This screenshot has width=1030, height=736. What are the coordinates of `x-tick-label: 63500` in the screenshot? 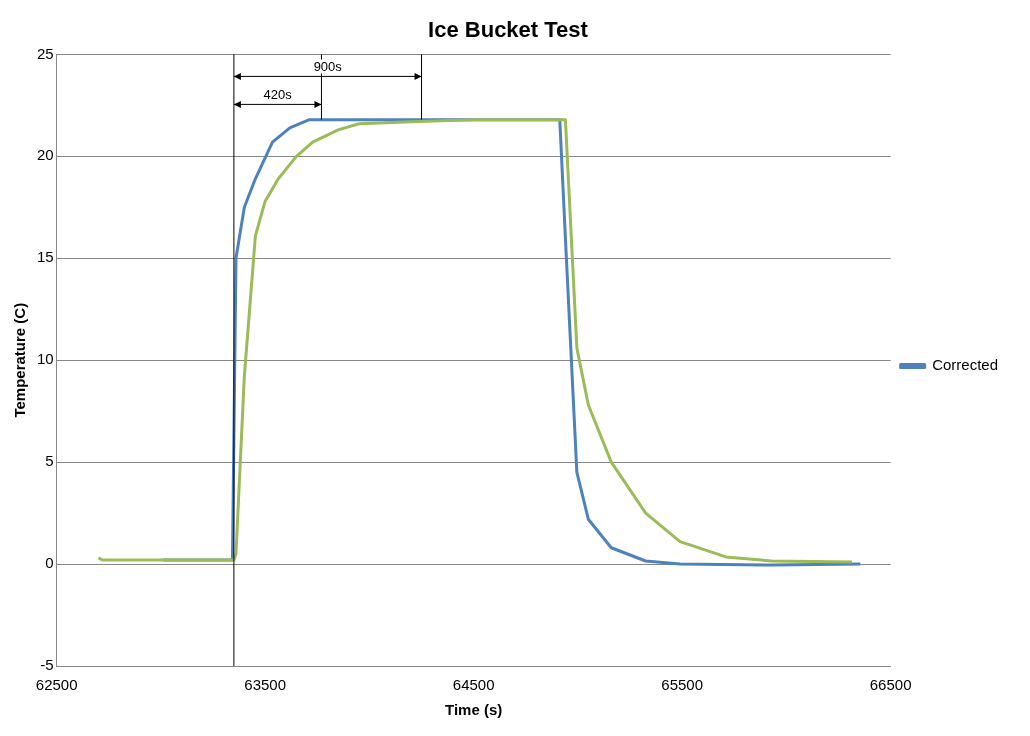 It's located at (265, 685).